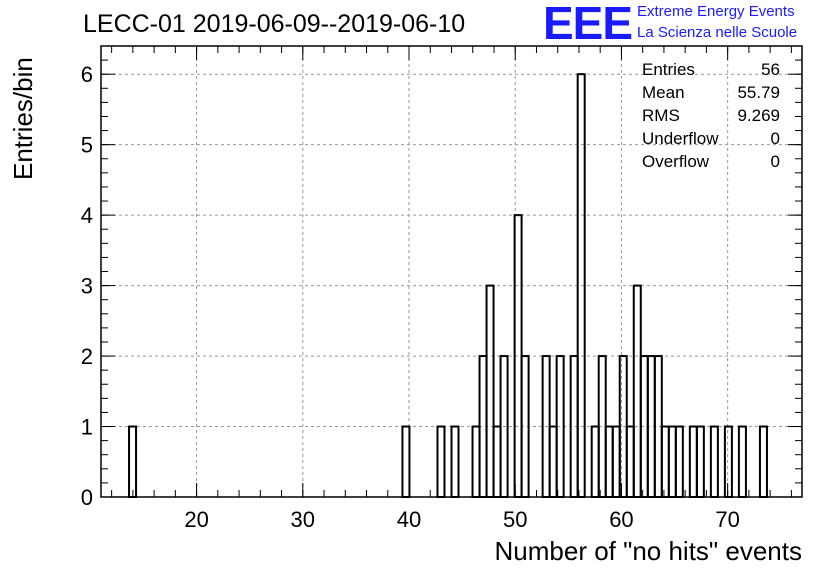 Image resolution: width=836 pixels, height=572 pixels. What do you see at coordinates (680, 138) in the screenshot?
I see `stat-label: Underflow` at bounding box center [680, 138].